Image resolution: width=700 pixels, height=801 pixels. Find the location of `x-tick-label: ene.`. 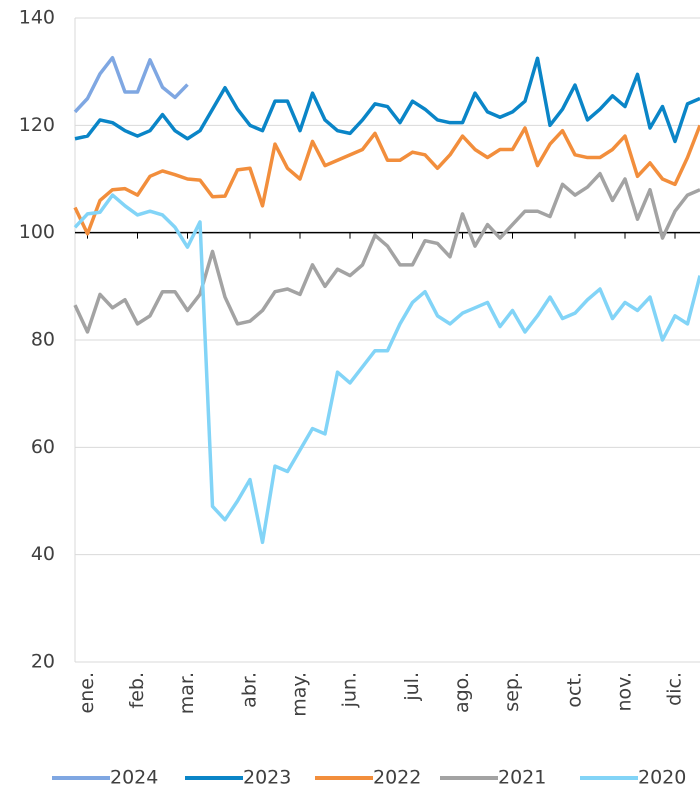

x-tick-label: ene. is located at coordinates (87, 692).